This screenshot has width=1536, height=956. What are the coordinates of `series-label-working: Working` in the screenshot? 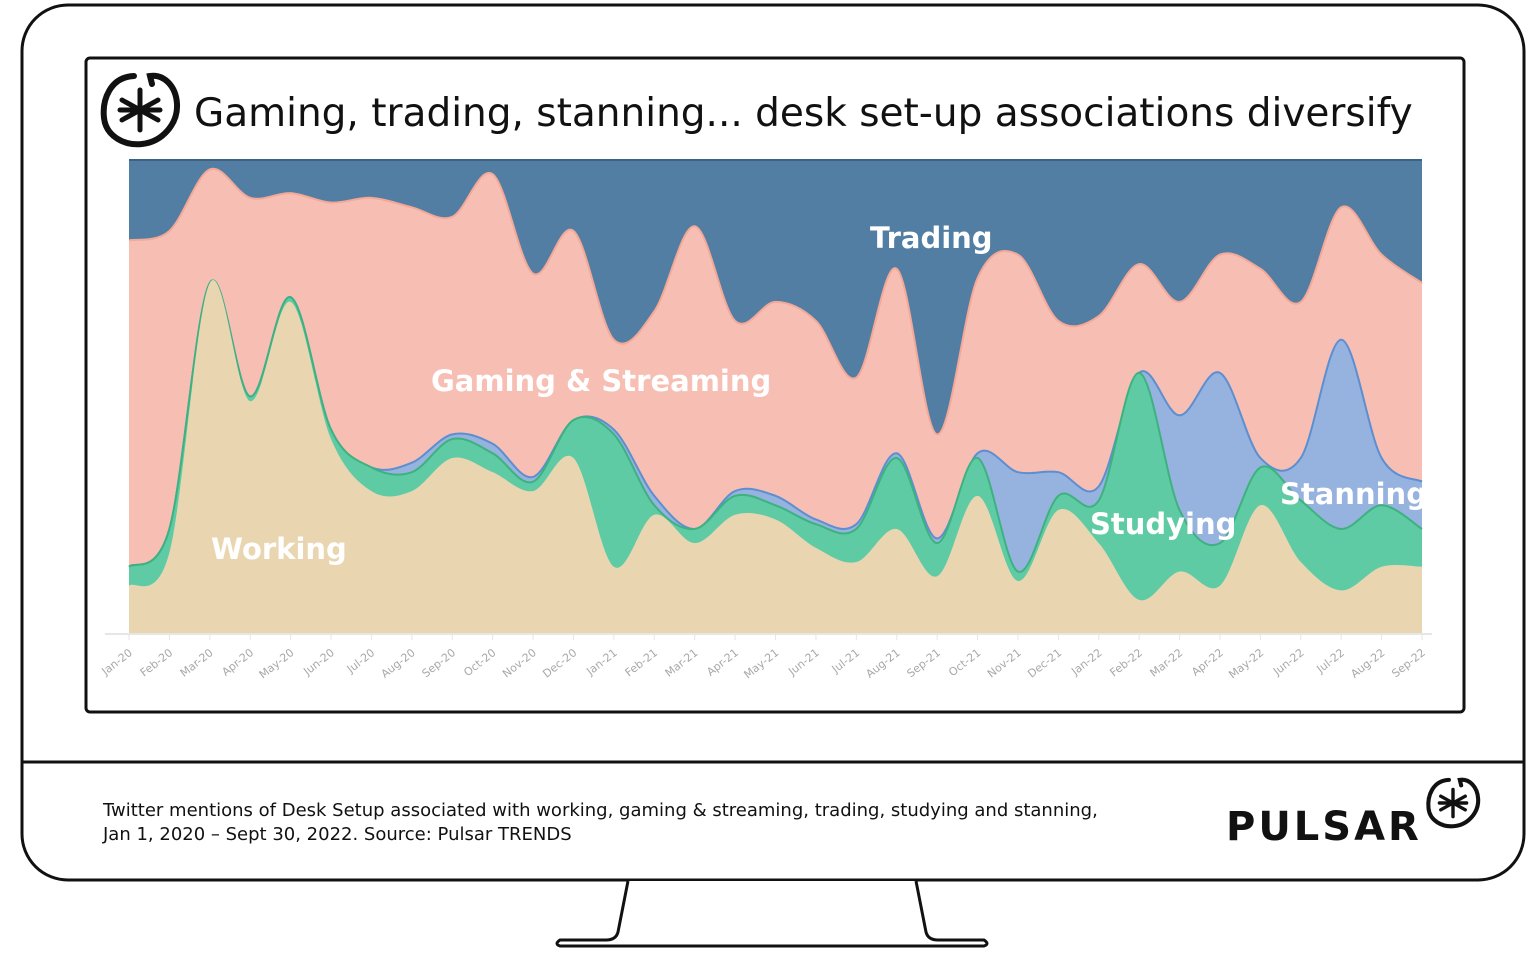 It's located at (279, 549).